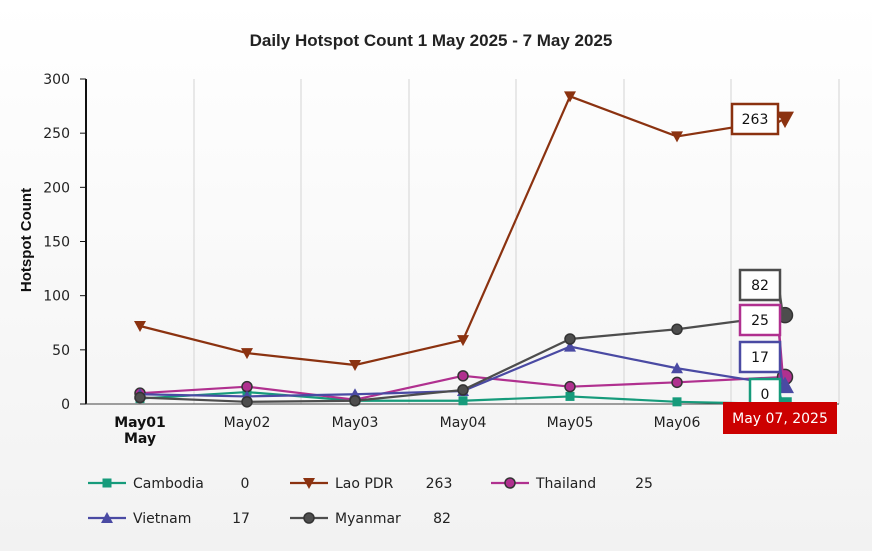 This screenshot has height=551, width=872. Describe the element at coordinates (241, 519) in the screenshot. I see `legend-value-vietnam: 17` at that location.